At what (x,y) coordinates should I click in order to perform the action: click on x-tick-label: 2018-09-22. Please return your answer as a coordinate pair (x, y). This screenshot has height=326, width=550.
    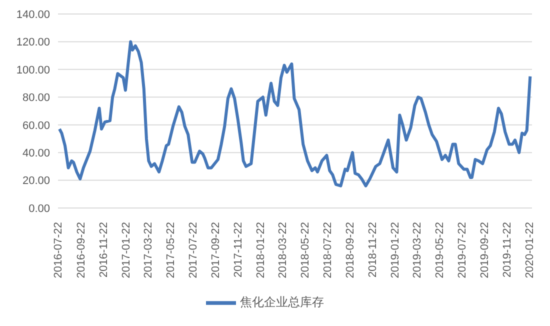
    Looking at the image, I should click on (350, 250).